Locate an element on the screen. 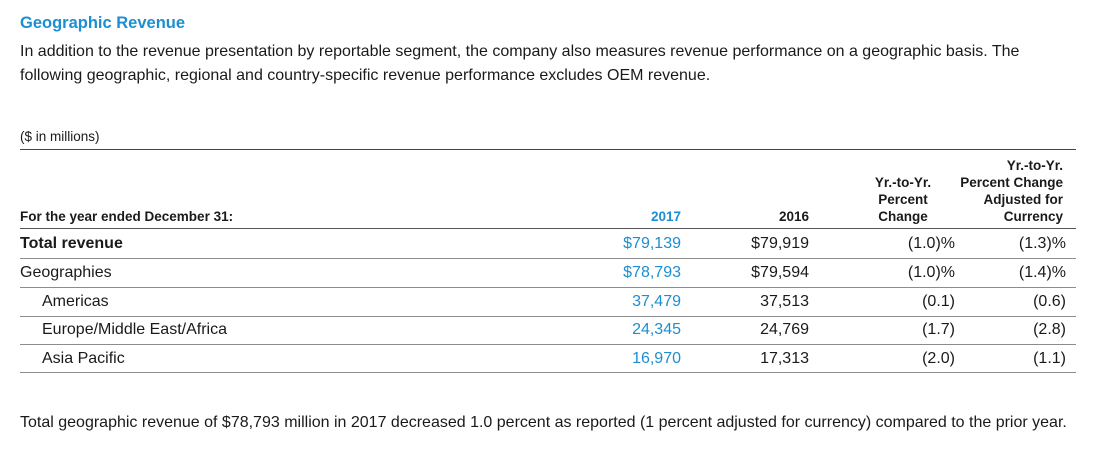  header-adj-line2: Percent Change is located at coordinates (1011, 182).